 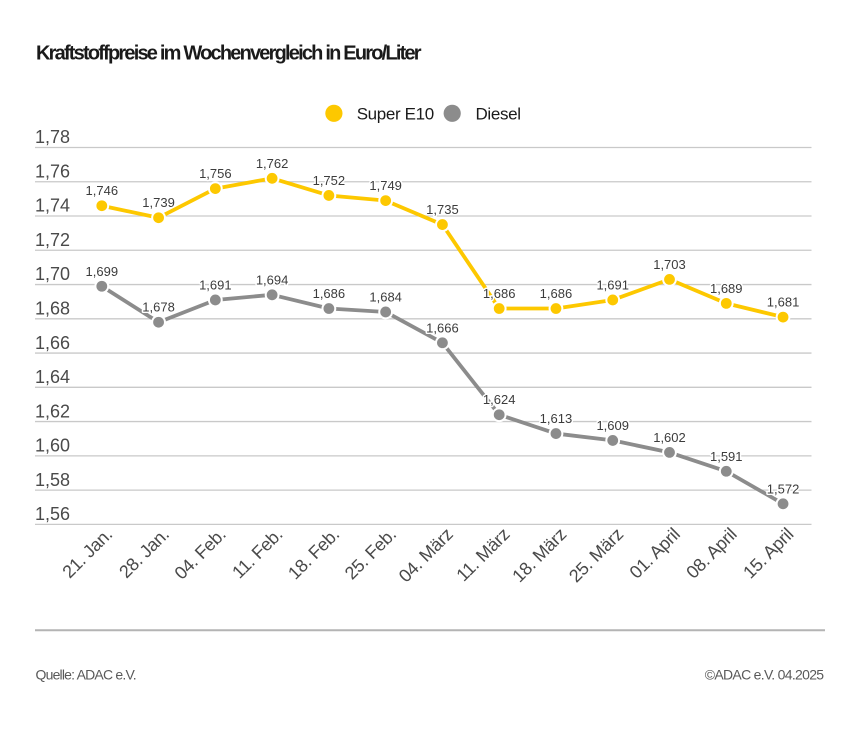 I want to click on svg-text: 1,666, so click(x=442, y=327).